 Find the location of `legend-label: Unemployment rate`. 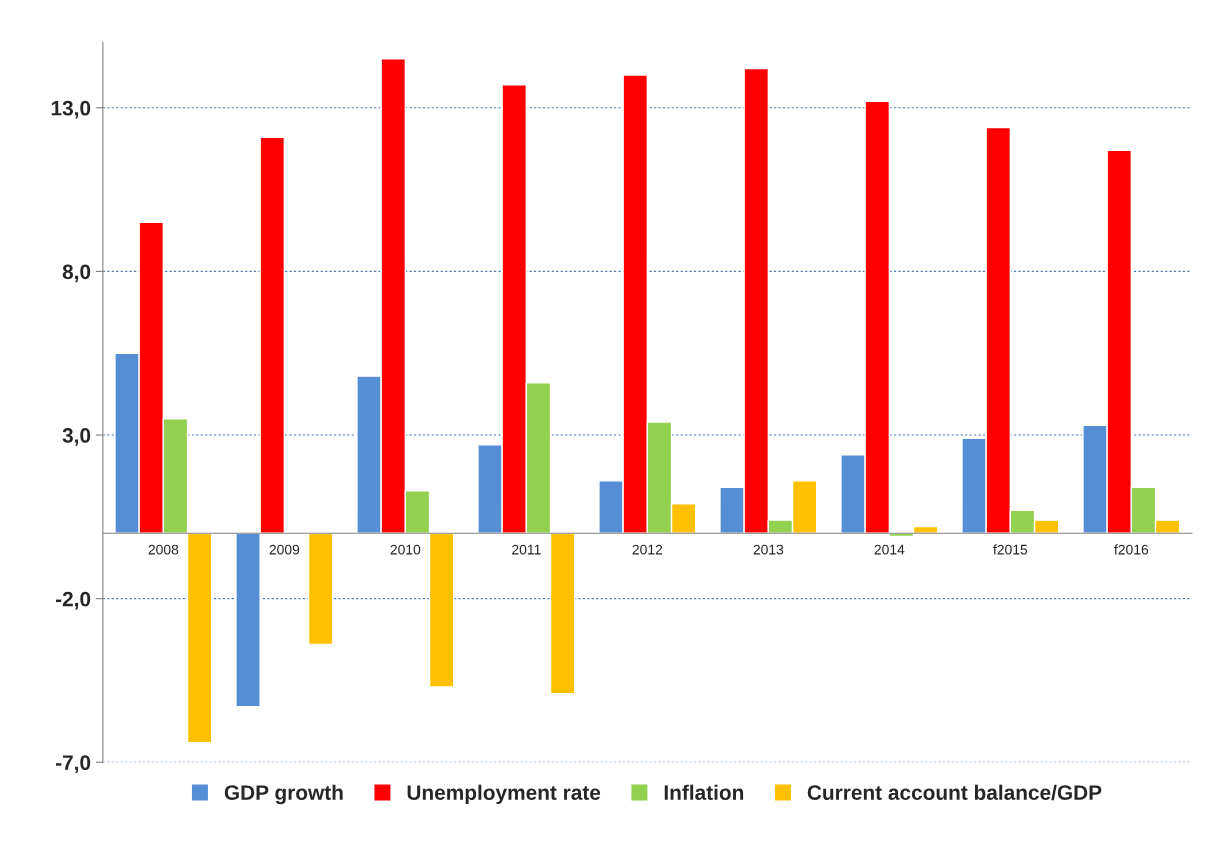

legend-label: Unemployment rate is located at coordinates (504, 794).